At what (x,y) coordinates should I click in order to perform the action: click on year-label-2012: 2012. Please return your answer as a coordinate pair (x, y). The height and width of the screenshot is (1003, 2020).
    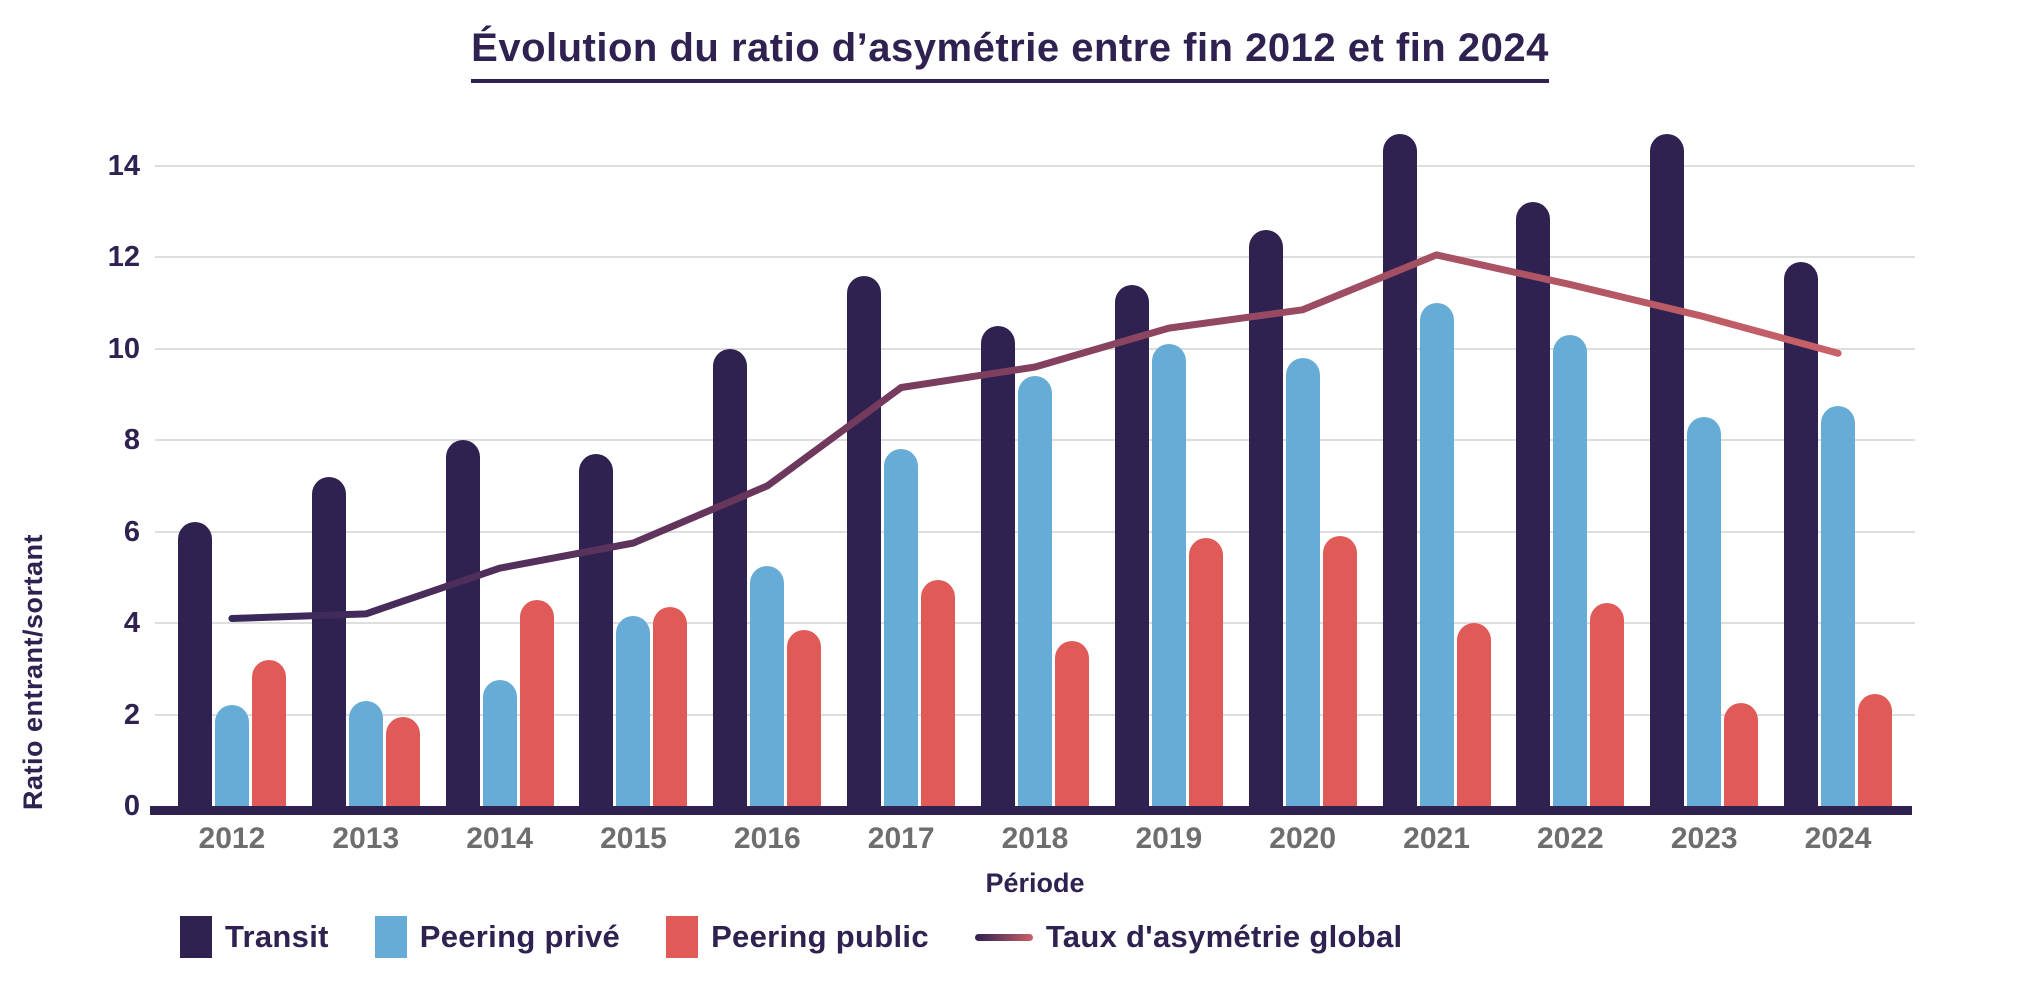
    Looking at the image, I should click on (232, 838).